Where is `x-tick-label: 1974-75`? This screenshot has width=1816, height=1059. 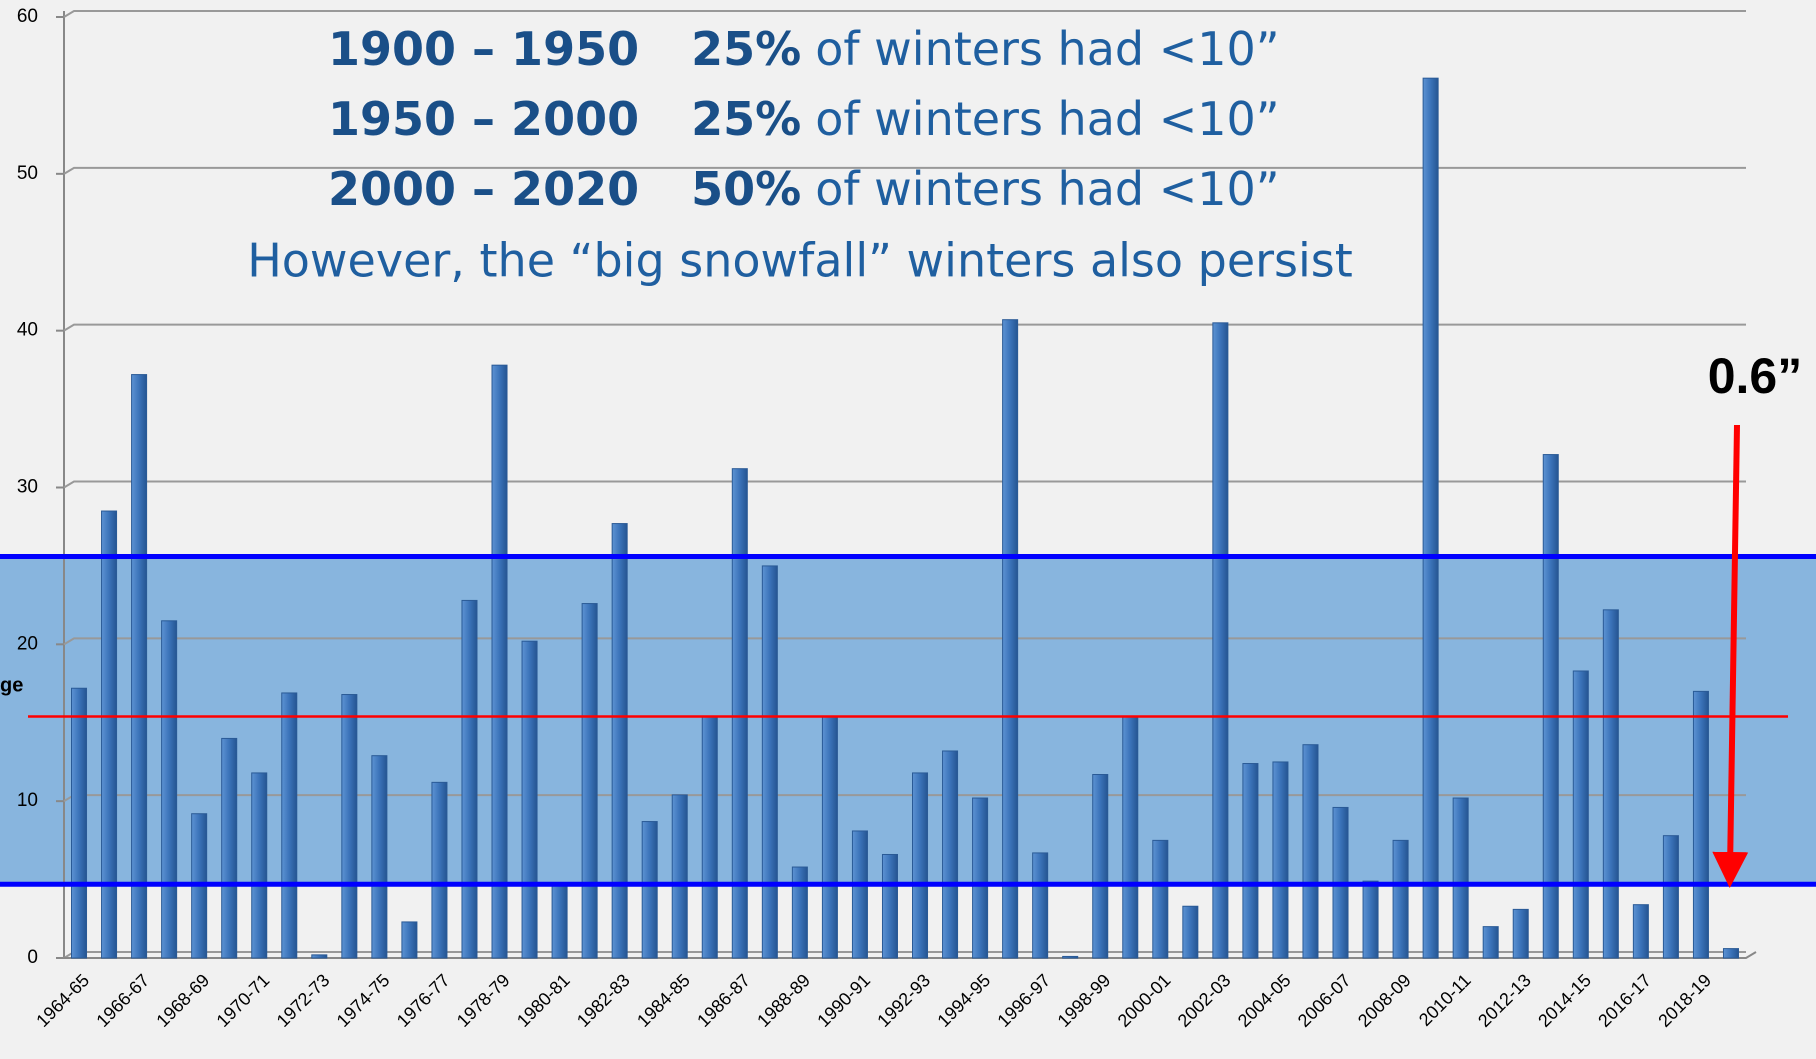
x-tick-label: 1974-75 is located at coordinates (363, 1000).